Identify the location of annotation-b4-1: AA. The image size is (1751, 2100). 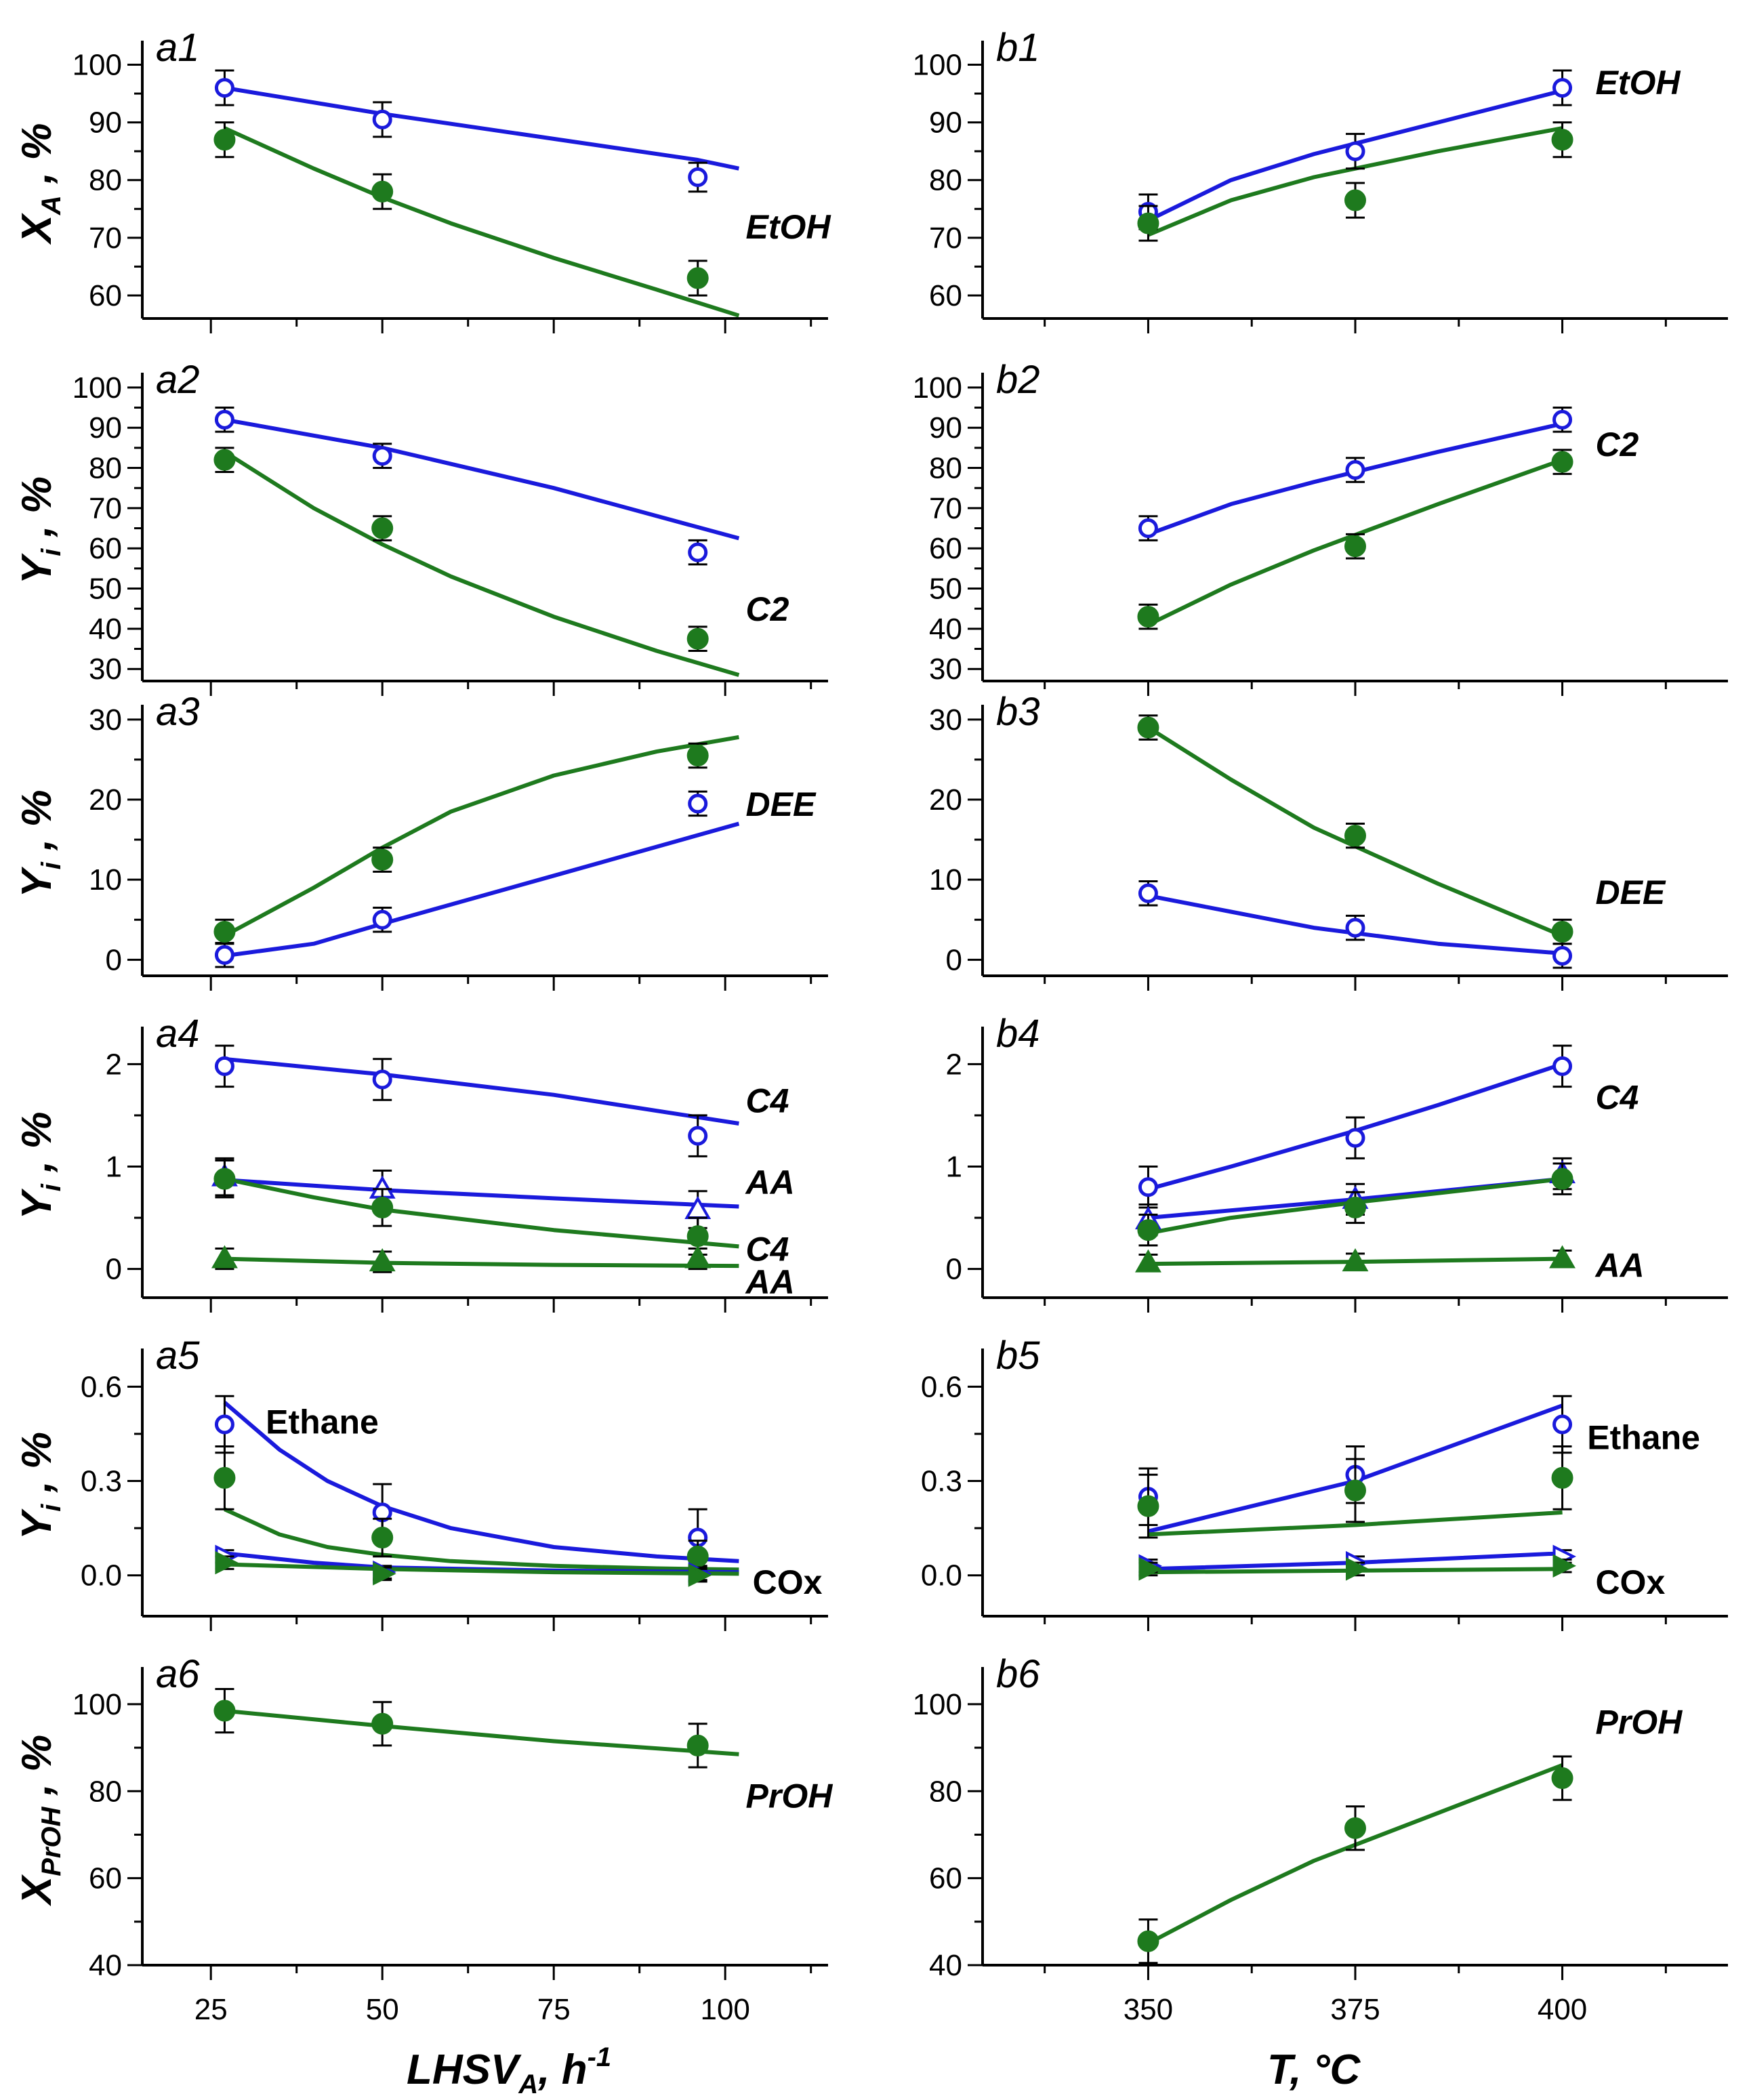
(1619, 1266).